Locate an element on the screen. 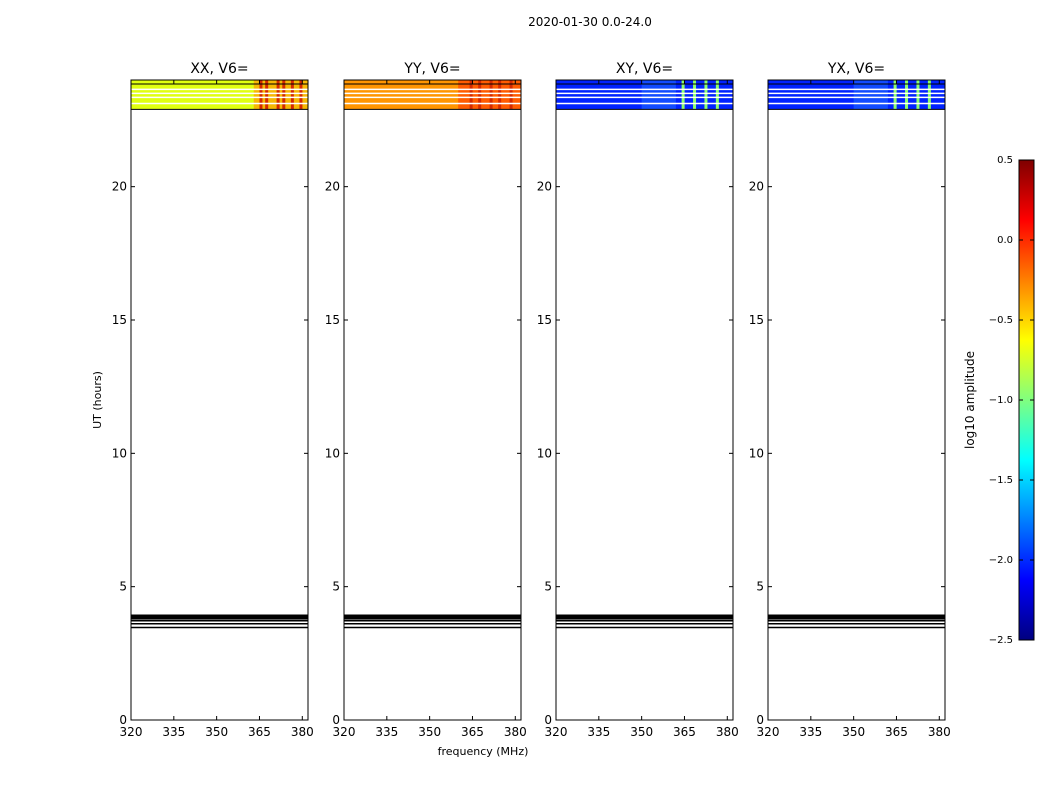  colorbar-tick-label: 0.5 is located at coordinates (1005, 160).